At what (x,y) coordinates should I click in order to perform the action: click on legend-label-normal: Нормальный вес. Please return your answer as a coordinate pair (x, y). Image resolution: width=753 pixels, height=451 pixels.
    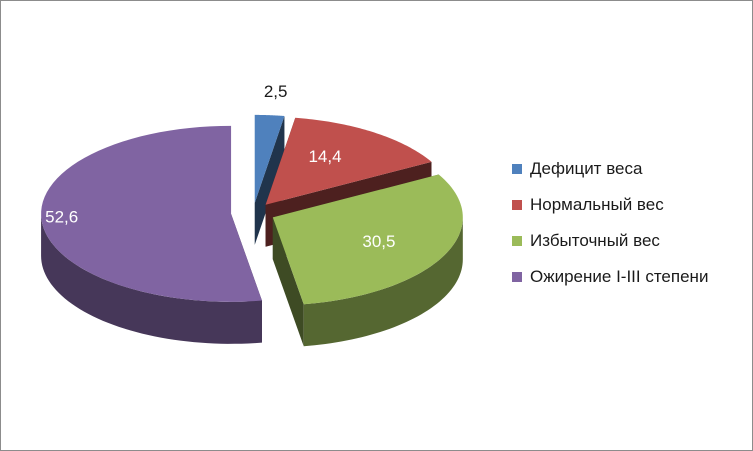
    Looking at the image, I should click on (597, 204).